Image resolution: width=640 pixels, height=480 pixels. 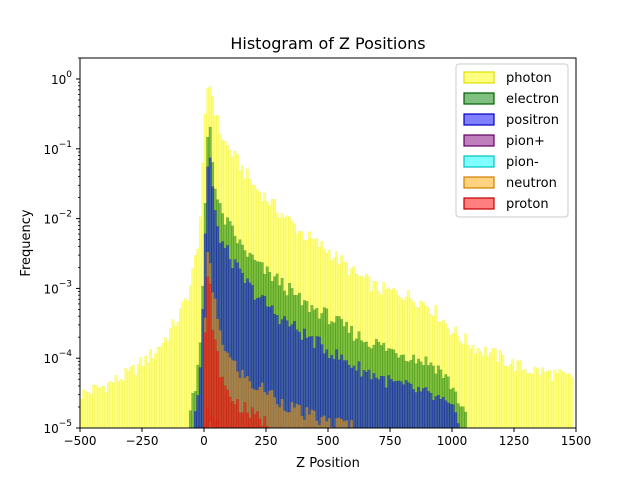 What do you see at coordinates (328, 441) in the screenshot?
I see `x-tick-label: 500` at bounding box center [328, 441].